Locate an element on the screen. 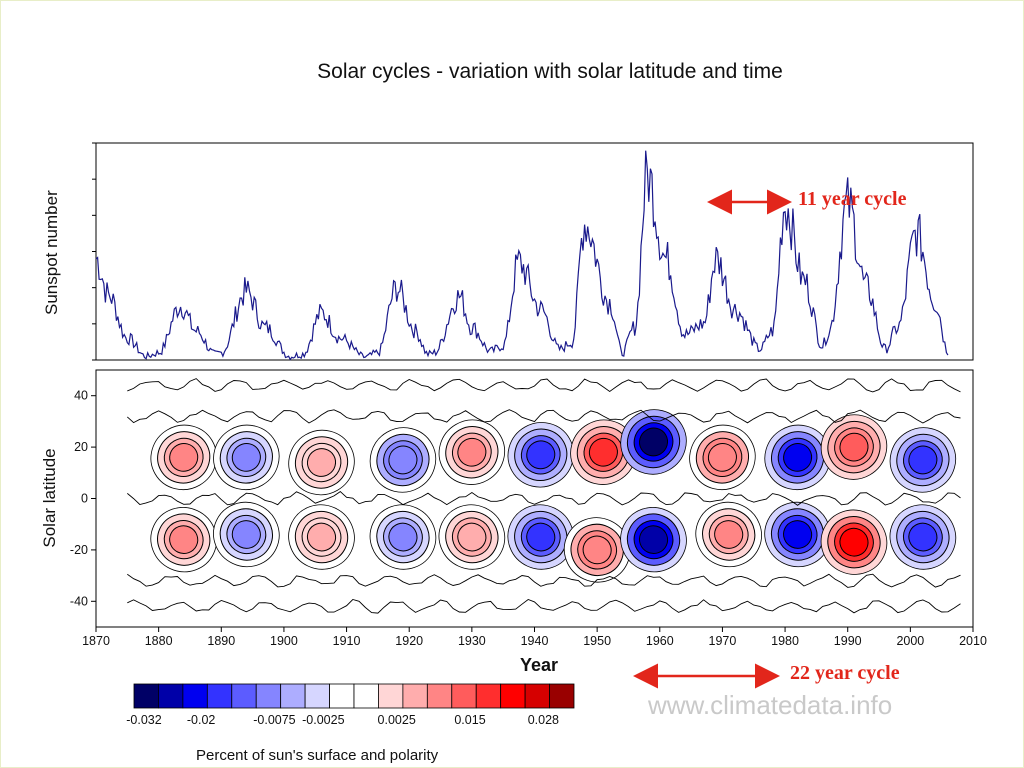 Image resolution: width=1024 pixels, height=768 pixels. x-tick-label: 1900 is located at coordinates (284, 641).